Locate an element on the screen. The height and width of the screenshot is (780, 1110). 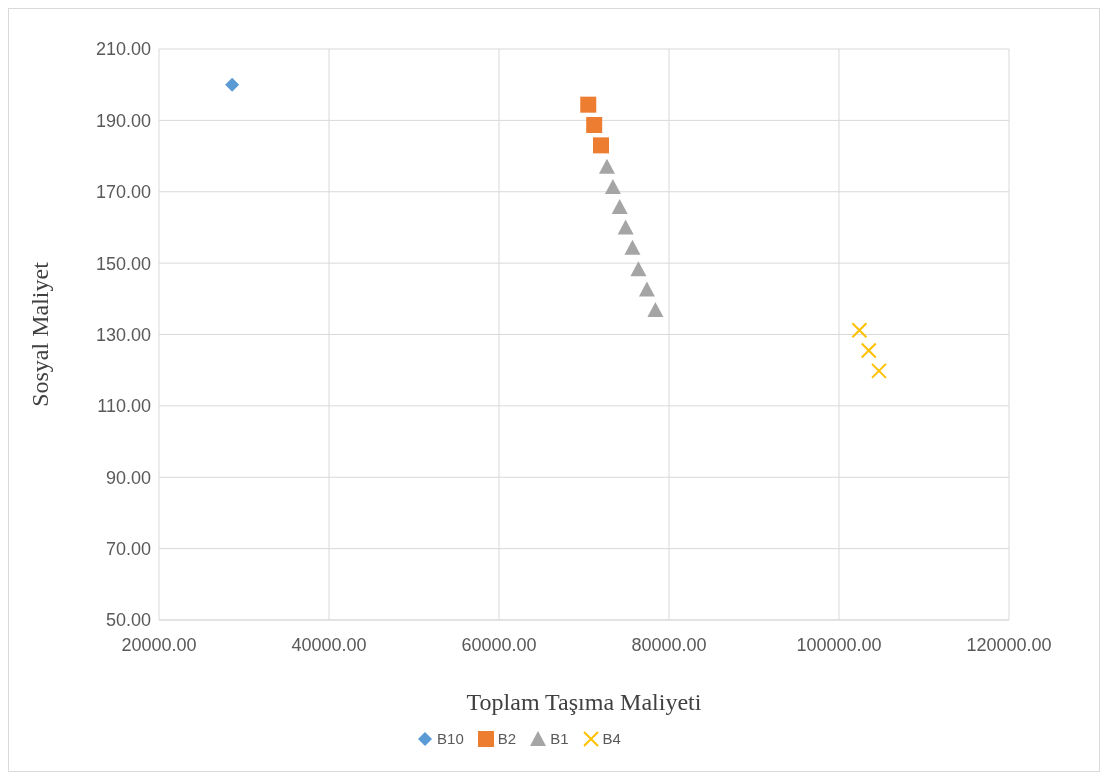
x-axis-title: Toplam Taşıma Maliyeti is located at coordinates (584, 702).